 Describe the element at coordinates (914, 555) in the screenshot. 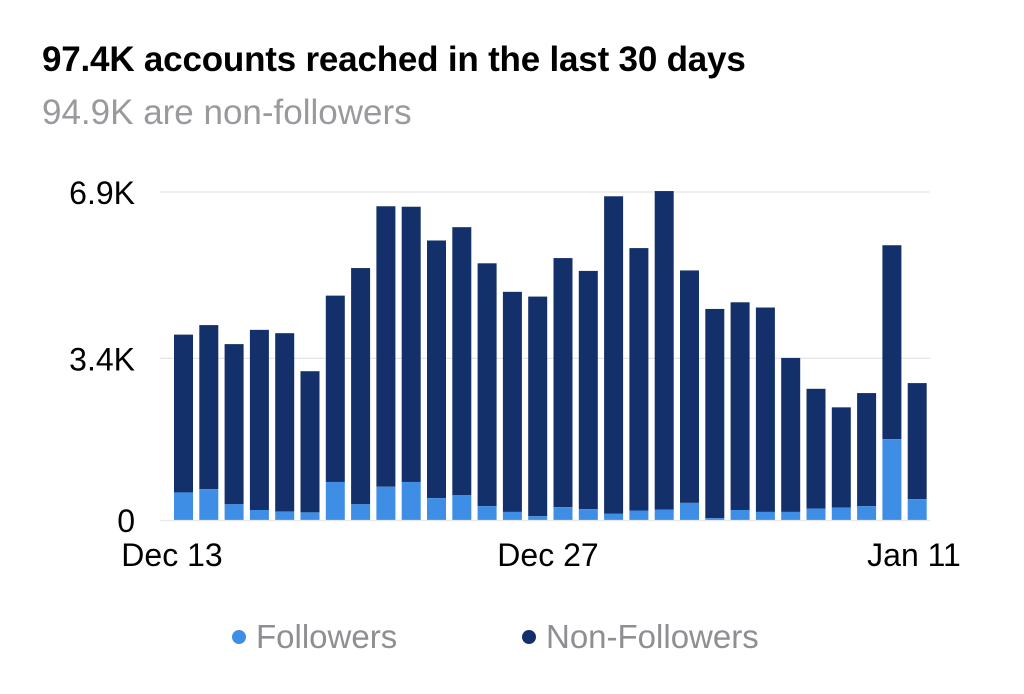

I see `x-tick-label: Jan 11` at that location.